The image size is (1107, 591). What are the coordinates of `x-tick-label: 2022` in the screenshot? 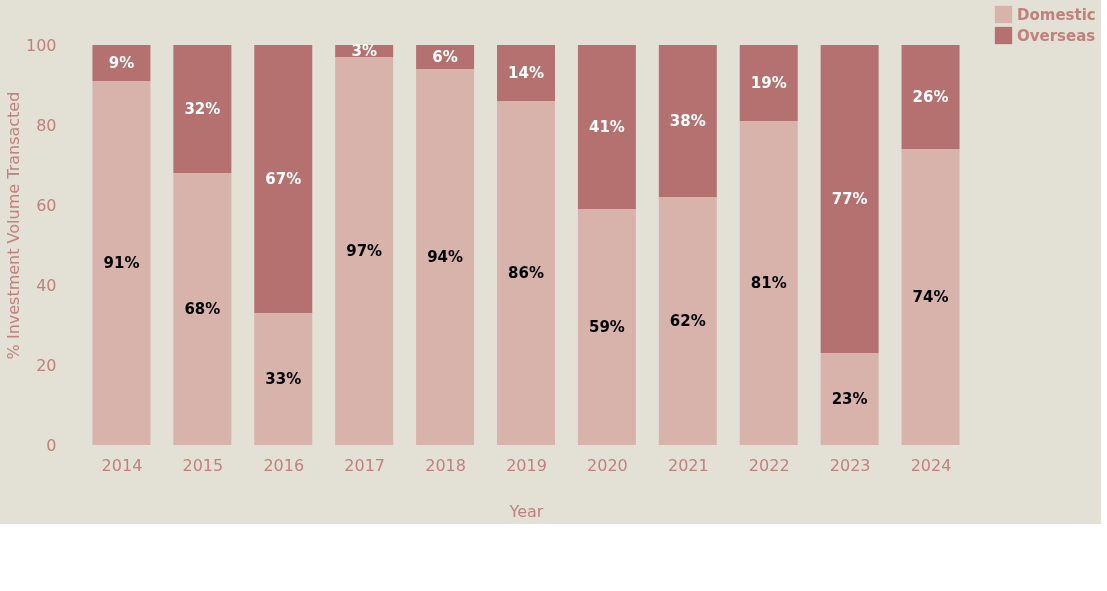 It's located at (769, 465).